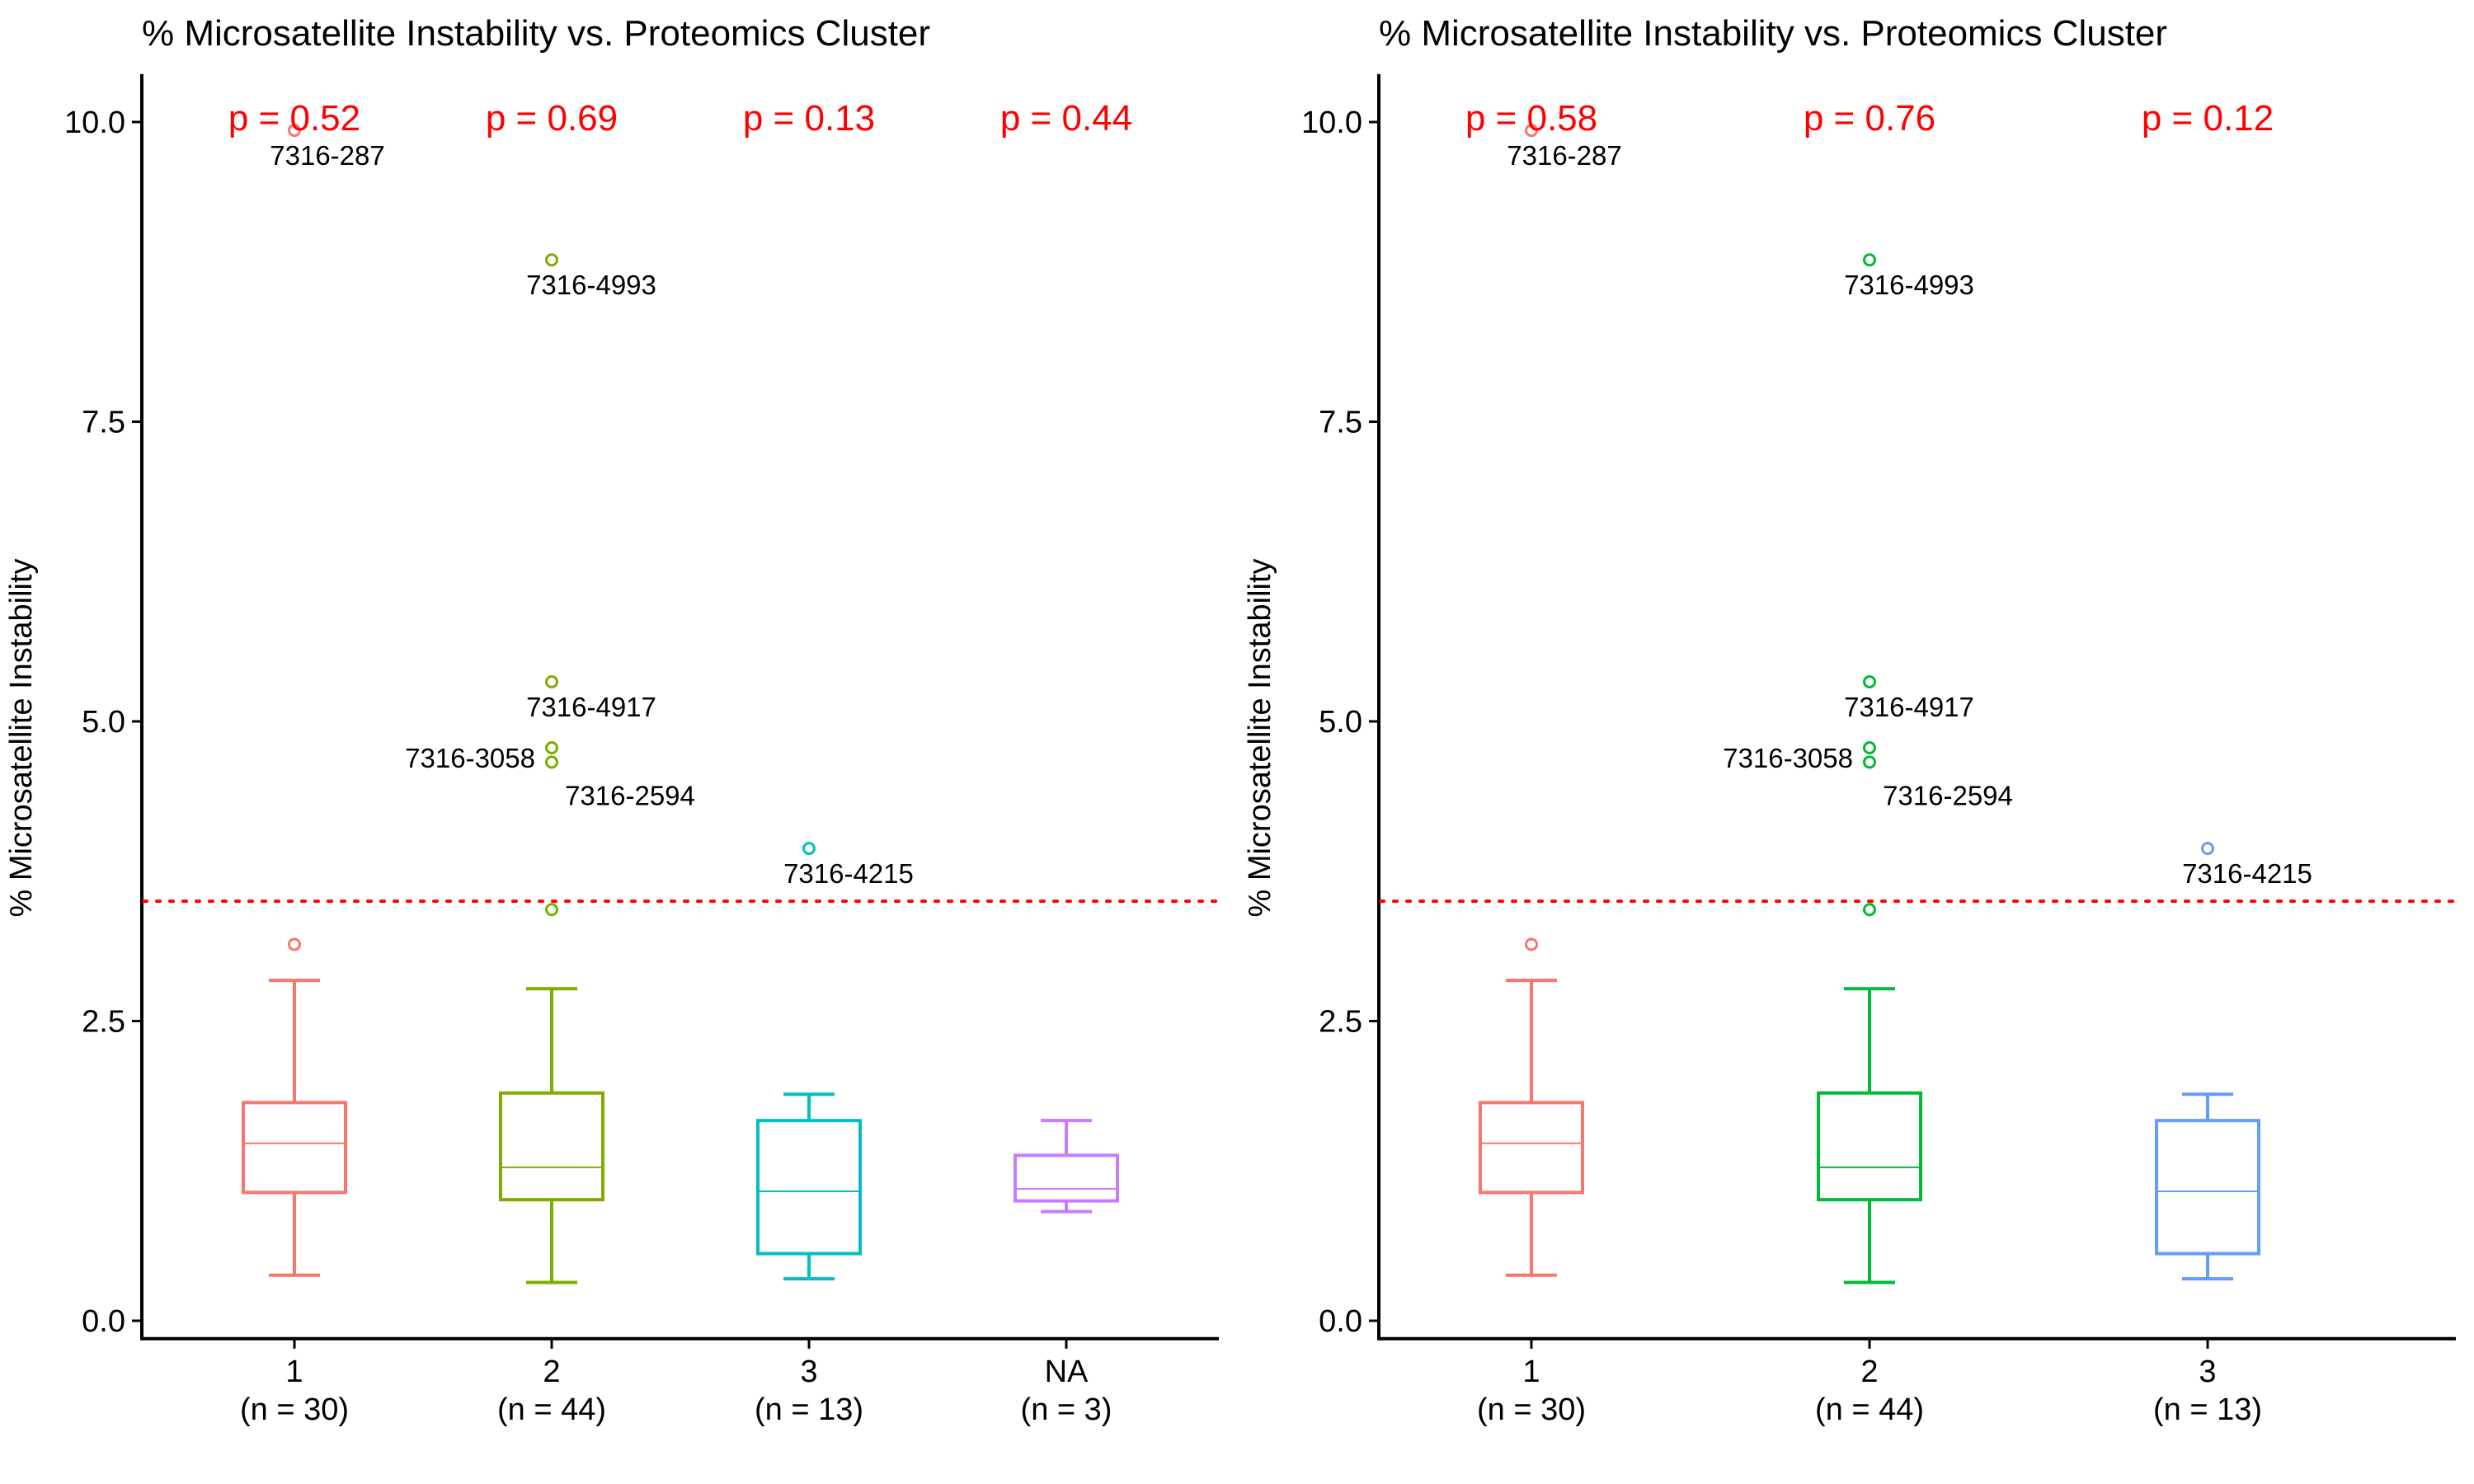  Describe the element at coordinates (1067, 1372) in the screenshot. I see `x-tick-label: NA` at that location.